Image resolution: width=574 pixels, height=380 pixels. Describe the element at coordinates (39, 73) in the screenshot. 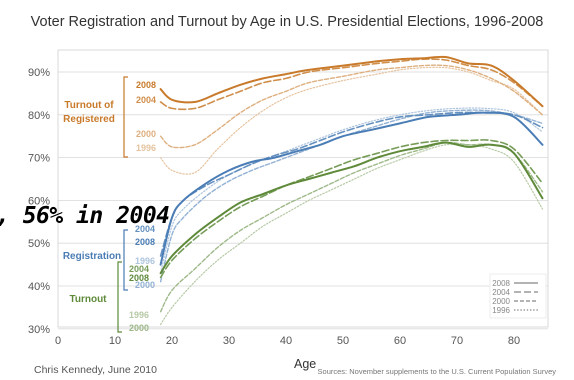

I see `y-tick-label: 90%` at that location.